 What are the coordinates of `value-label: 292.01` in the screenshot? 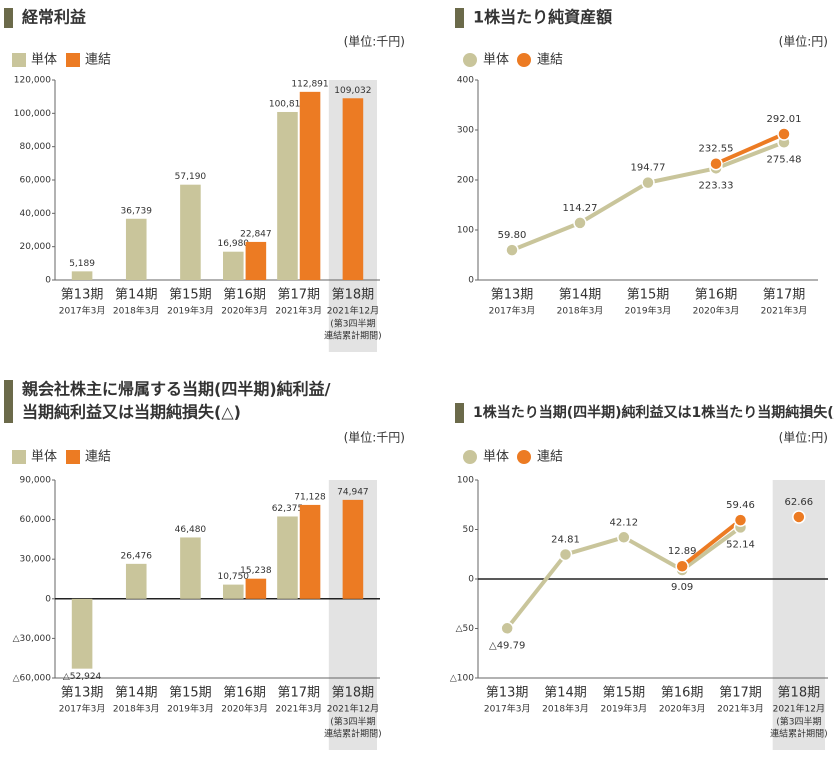 It's located at (784, 119).